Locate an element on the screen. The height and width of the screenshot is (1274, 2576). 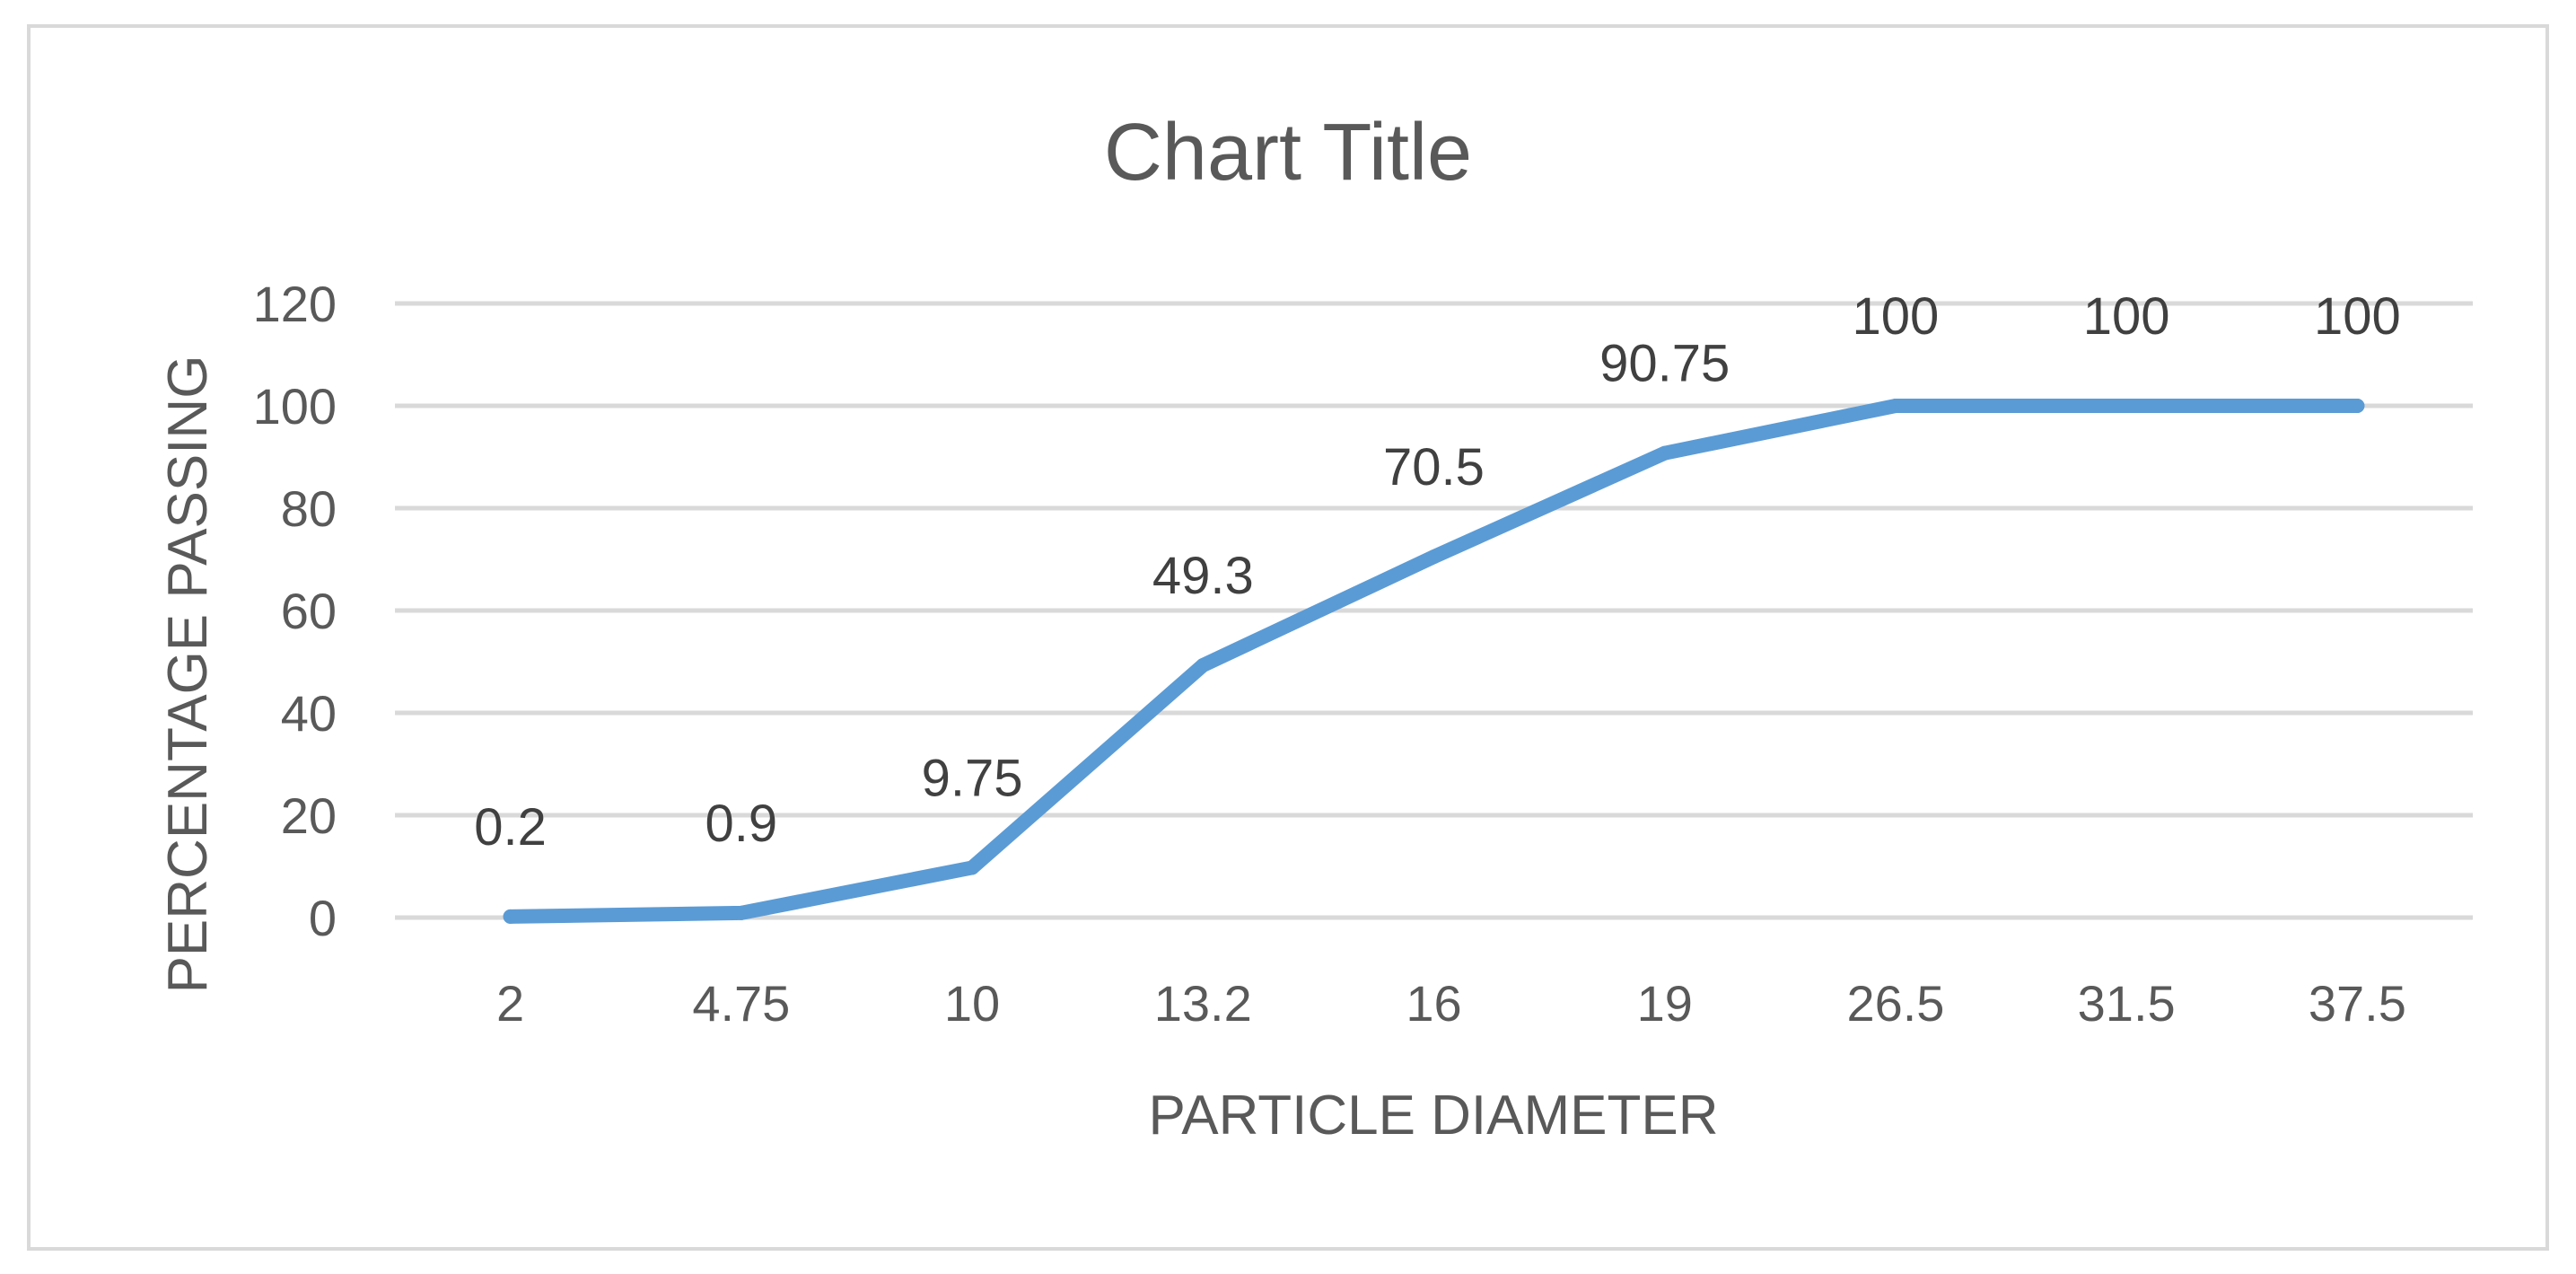
x-tick-label: 13.2 is located at coordinates (1203, 1003).